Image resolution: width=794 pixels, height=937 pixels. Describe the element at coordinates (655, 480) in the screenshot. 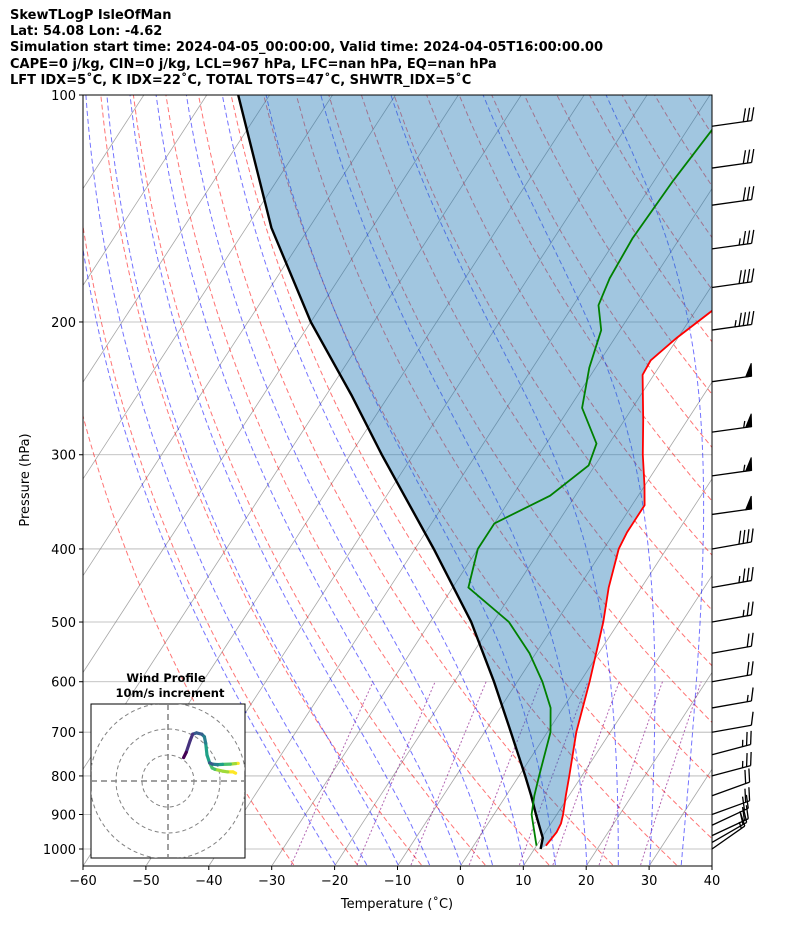

I see `moist-adiabat` at that location.